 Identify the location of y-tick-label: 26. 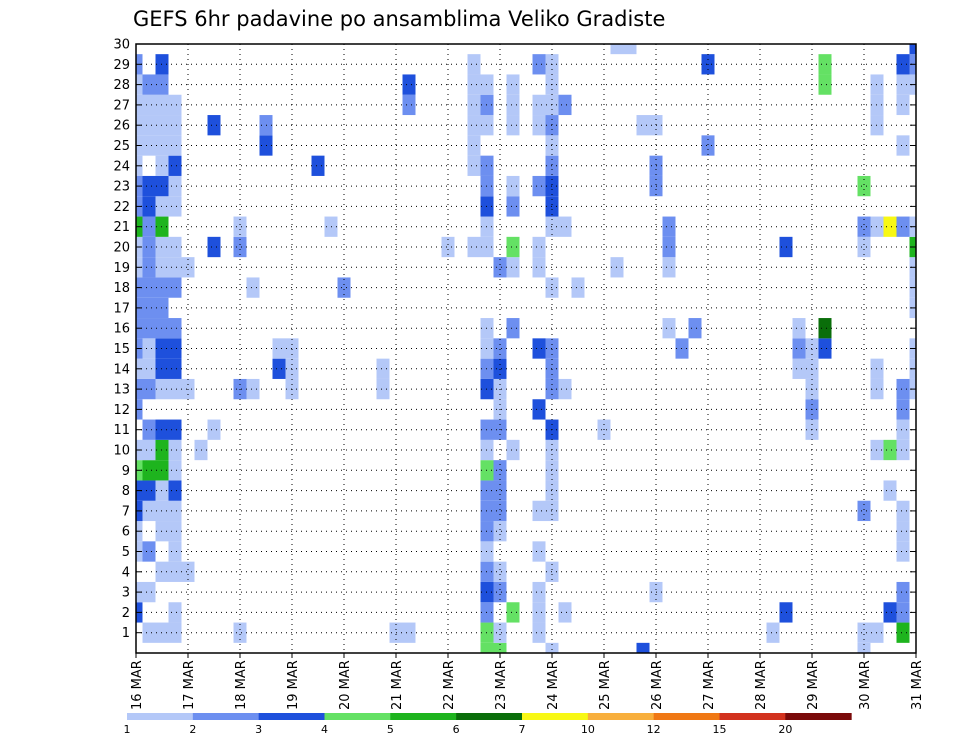
(121, 126).